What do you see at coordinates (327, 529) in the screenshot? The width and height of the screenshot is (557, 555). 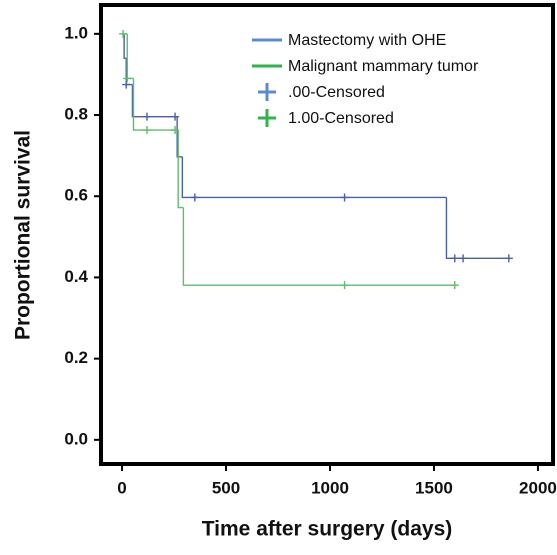 I see `x-axis-title: Time after surgery (days)` at bounding box center [327, 529].